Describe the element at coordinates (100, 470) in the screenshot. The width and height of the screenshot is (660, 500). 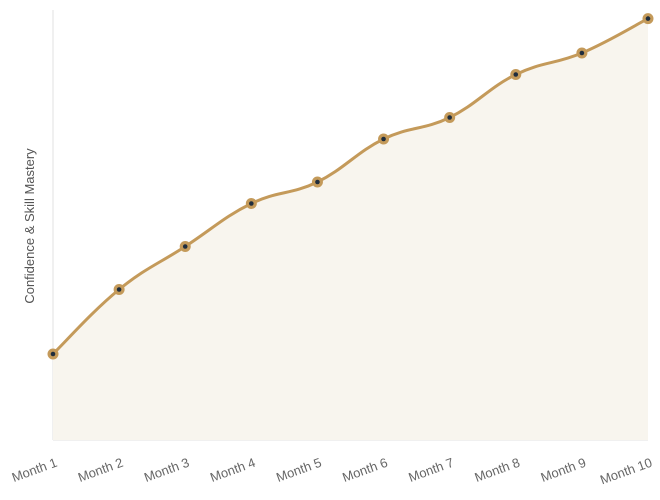
I see `x-tick-label: Month 2` at that location.